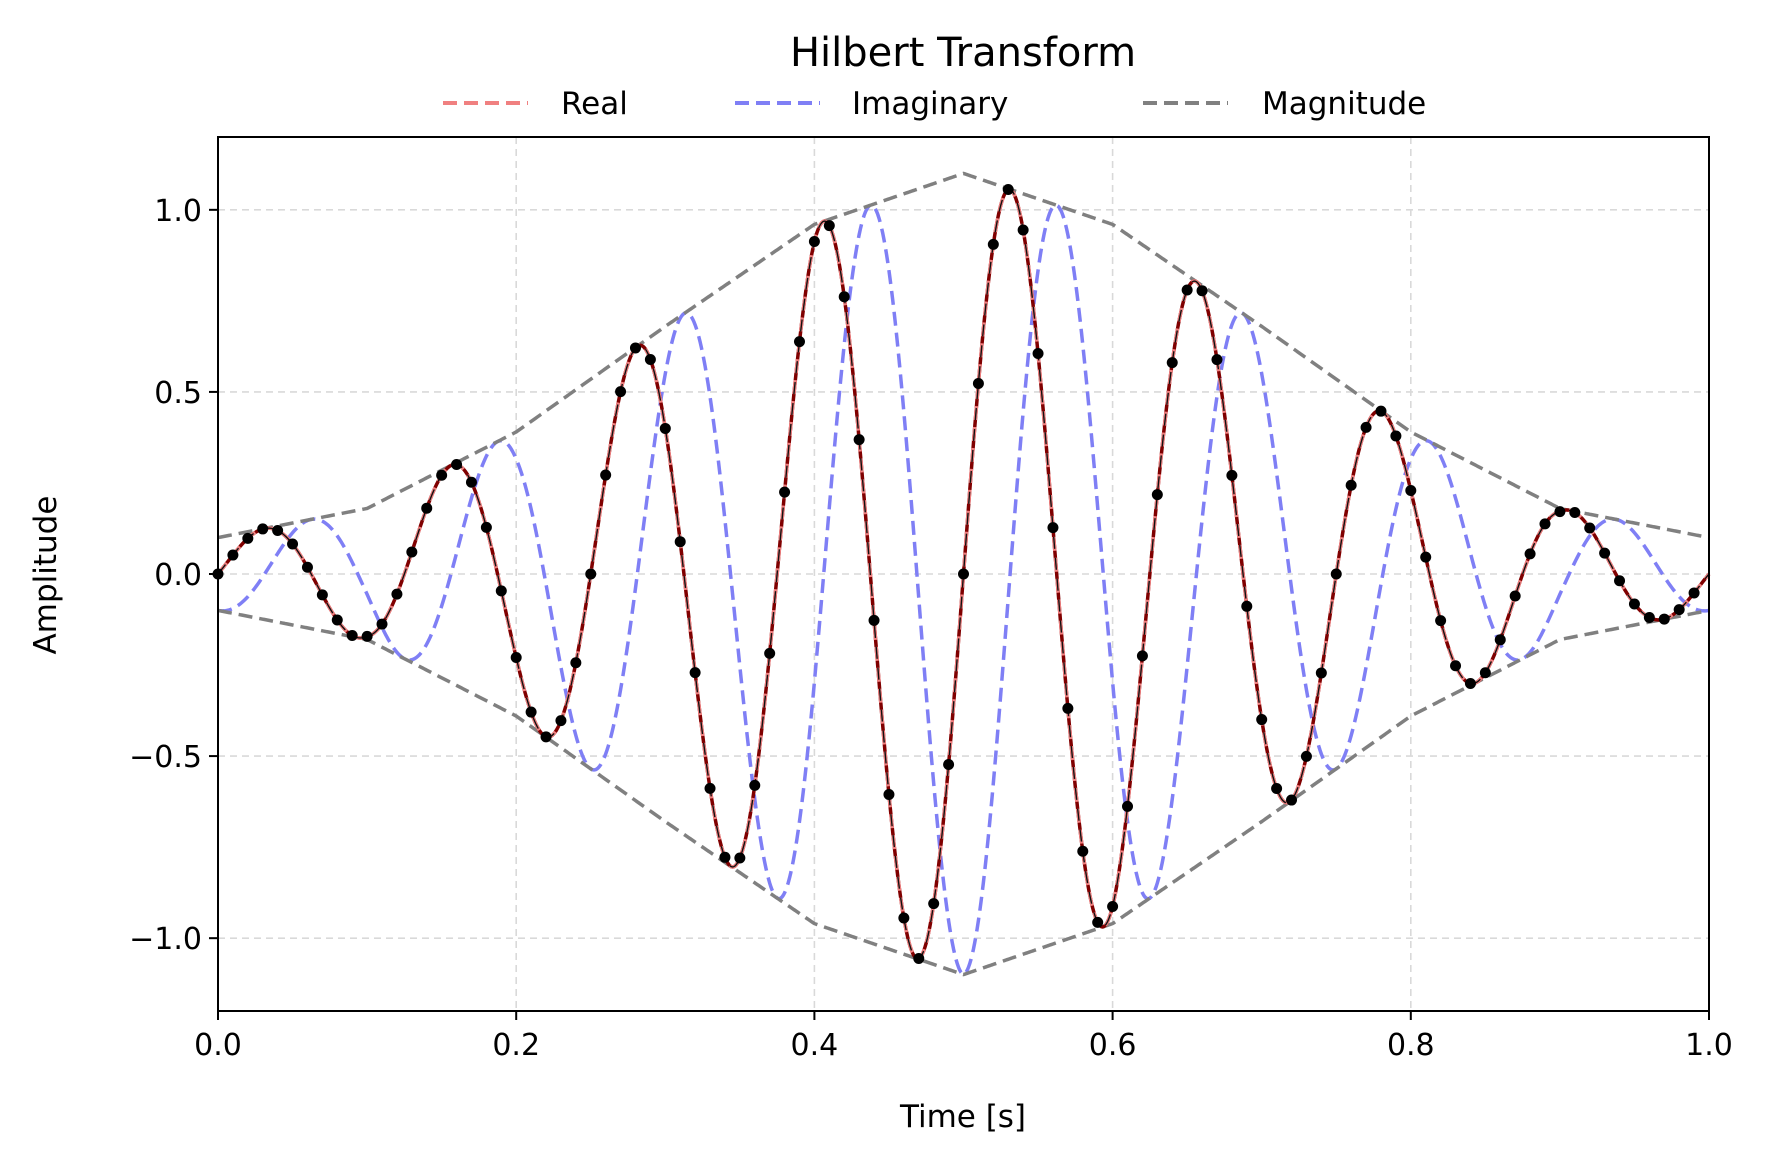  Describe the element at coordinates (218, 1045) in the screenshot. I see `x-tick-label-0: 0.0` at that location.